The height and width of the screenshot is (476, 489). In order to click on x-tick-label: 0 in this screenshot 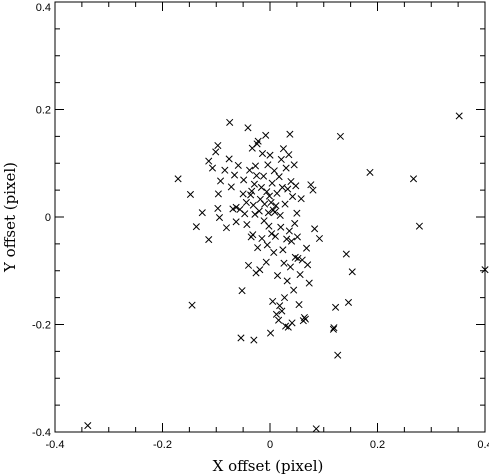, I will do `click(270, 445)`.